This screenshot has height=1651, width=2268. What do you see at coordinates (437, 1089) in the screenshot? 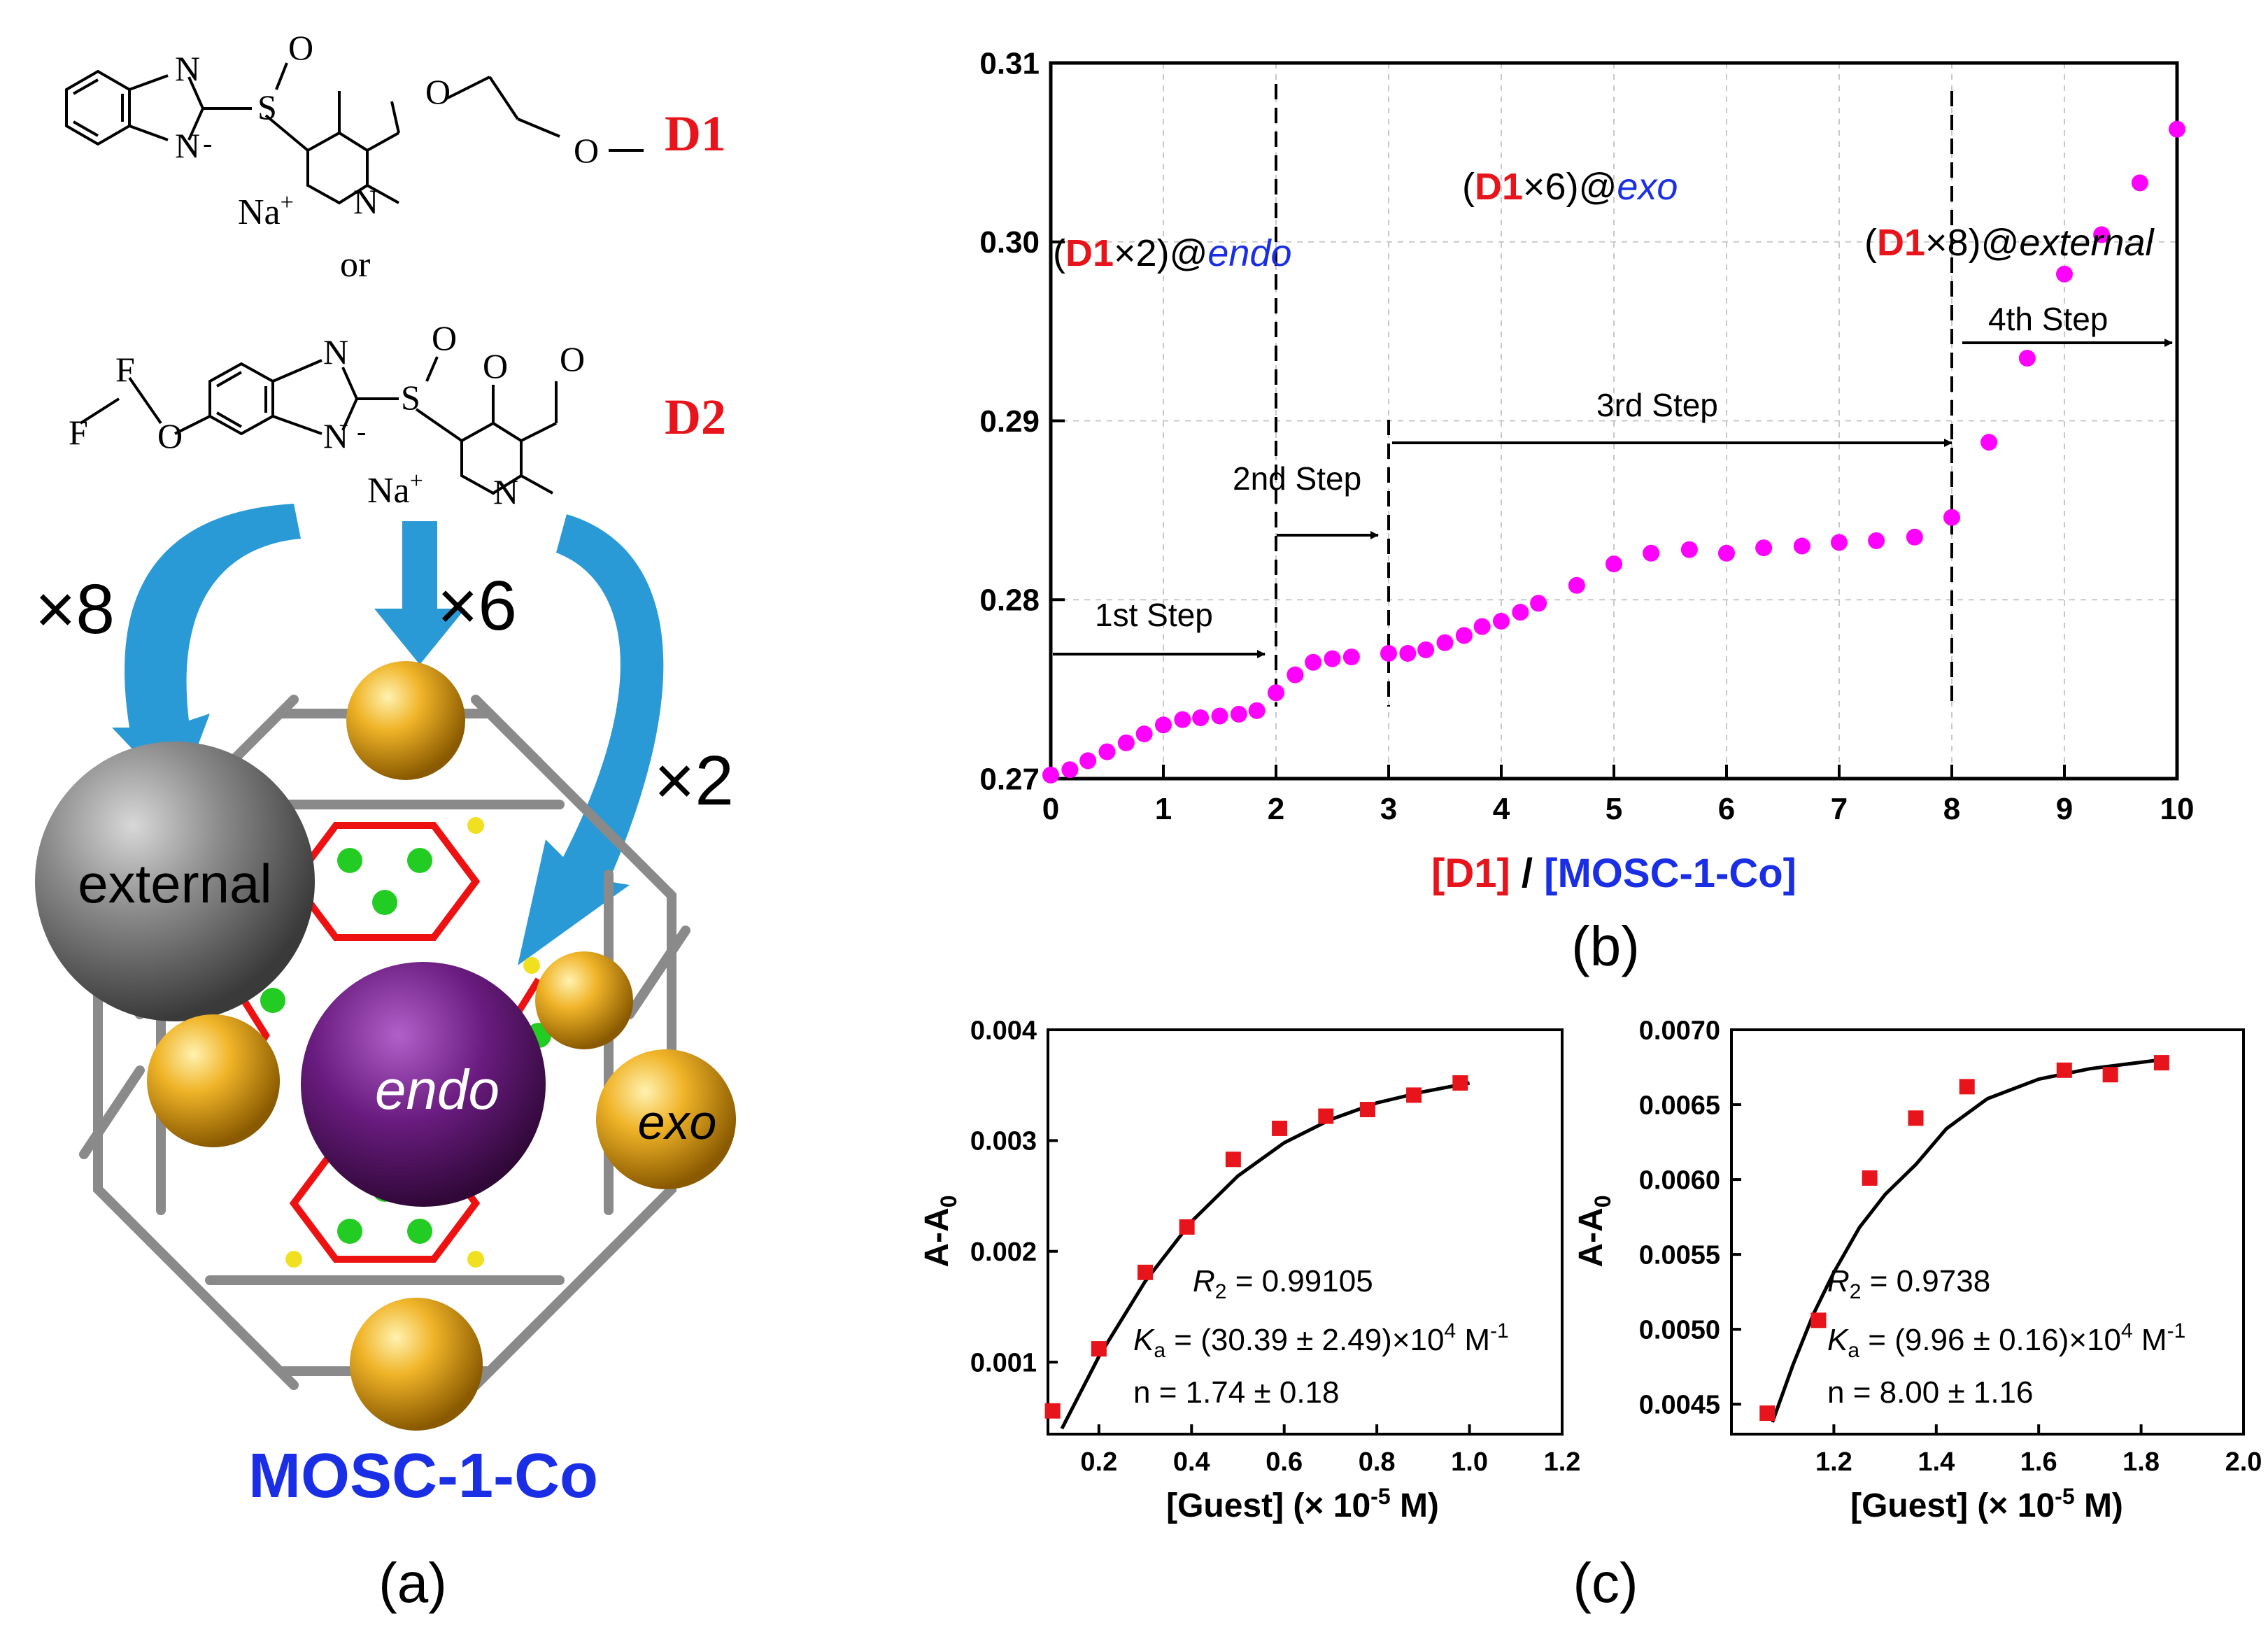
I see `site-endo-label: endo` at bounding box center [437, 1089].